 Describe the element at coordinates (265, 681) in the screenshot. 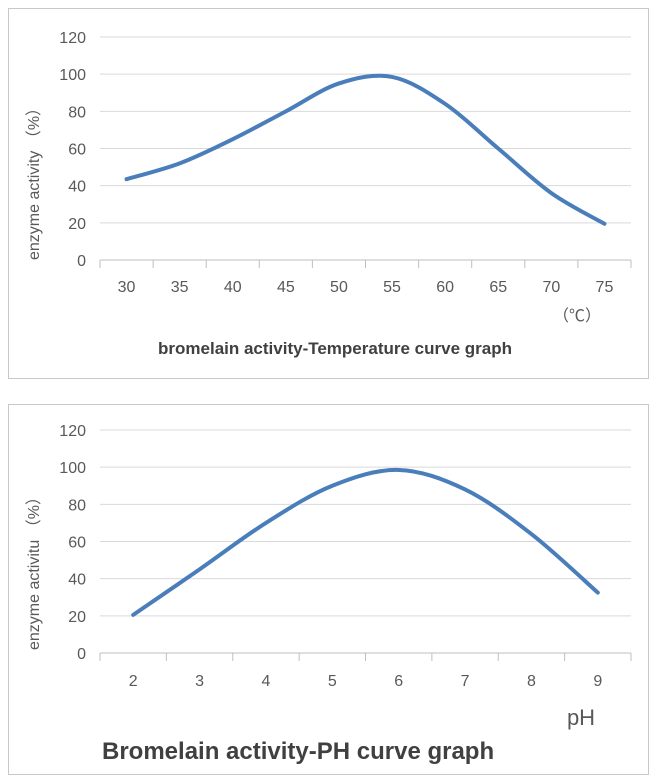

I see `x-tick-label: 4` at that location.